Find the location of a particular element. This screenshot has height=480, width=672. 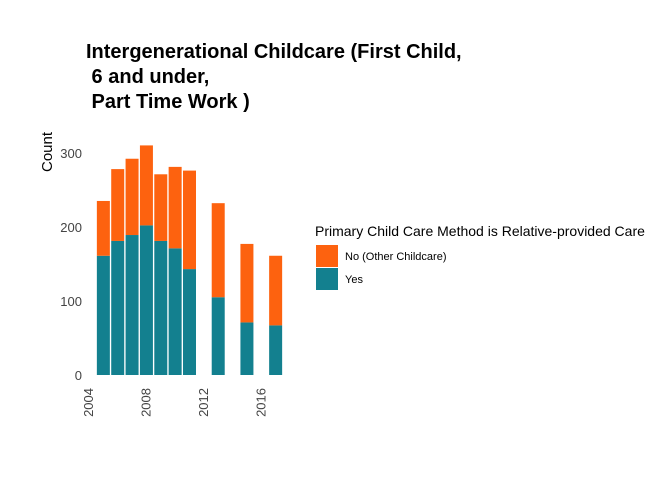

plot-bars is located at coordinates (189, 260).